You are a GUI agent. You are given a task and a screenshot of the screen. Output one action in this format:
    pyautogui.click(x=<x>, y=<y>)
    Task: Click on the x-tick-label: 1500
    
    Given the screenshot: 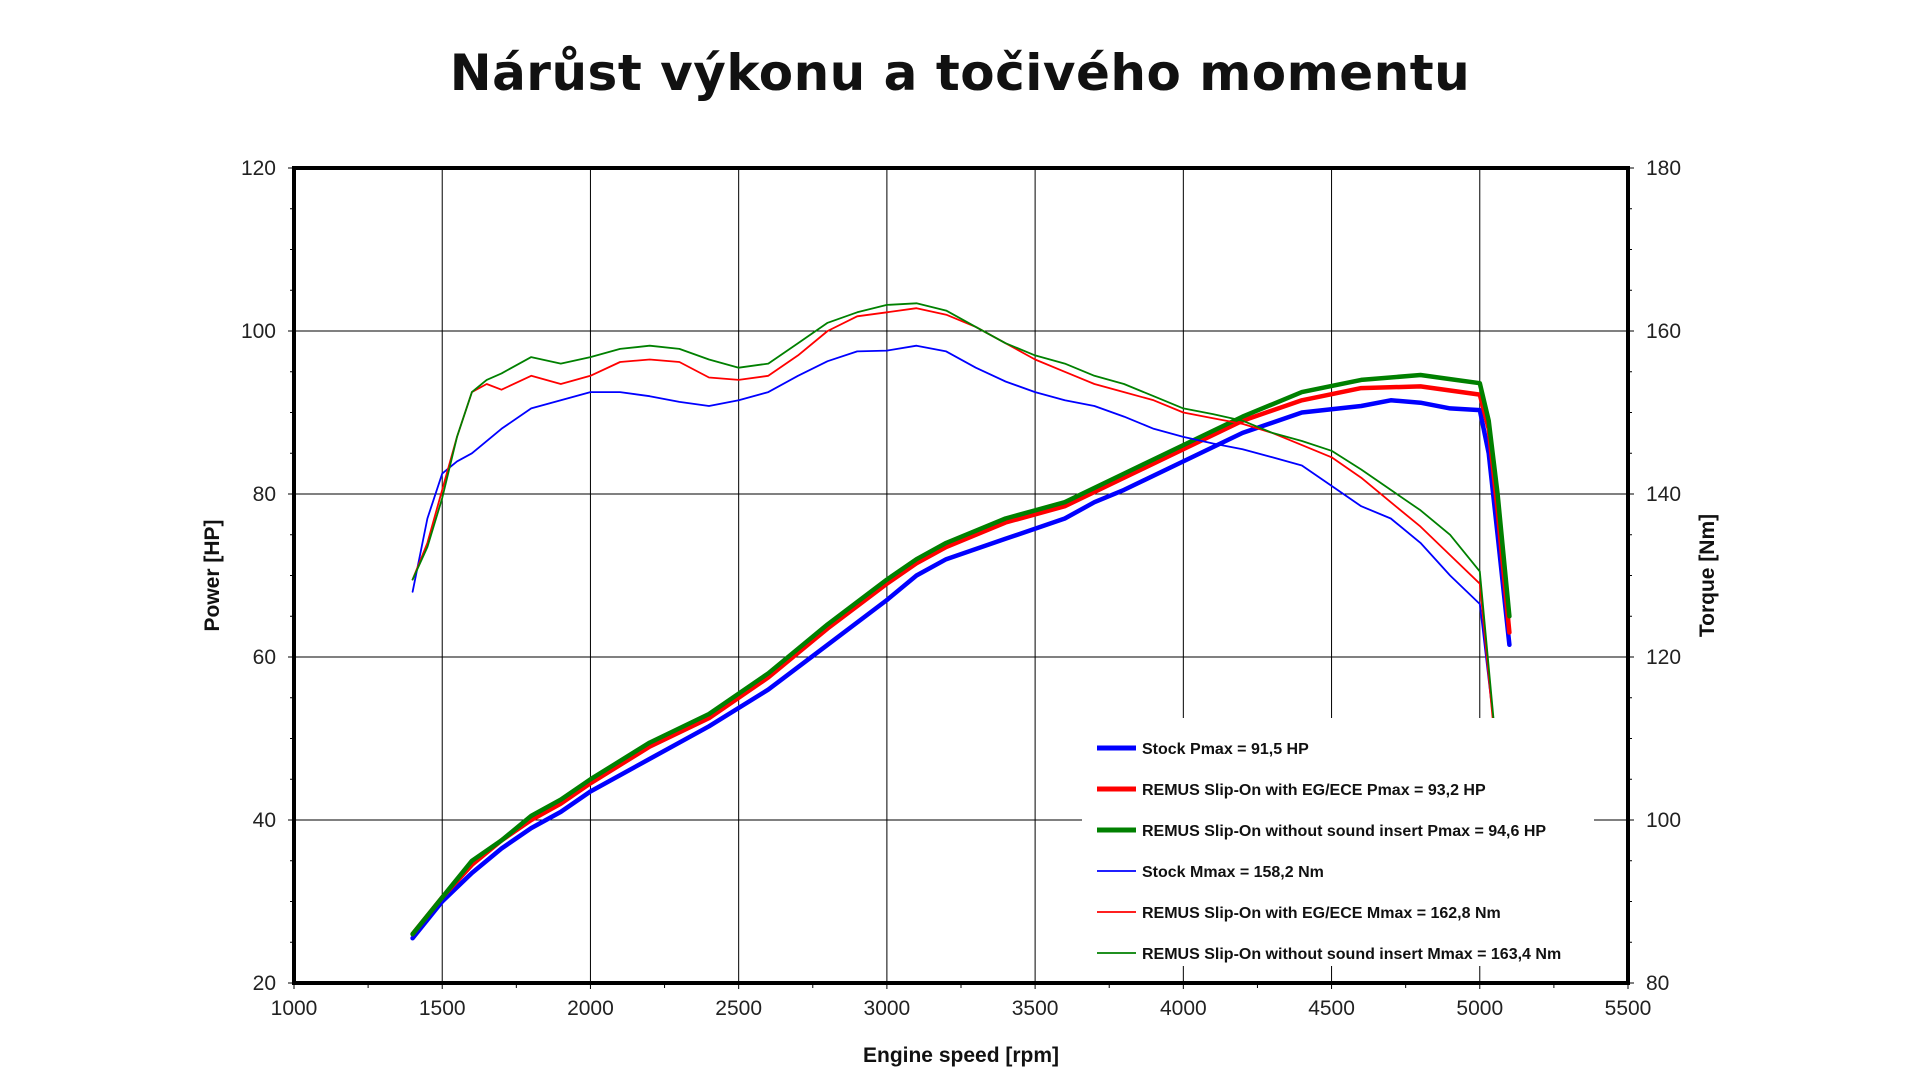 What is the action you would take?
    pyautogui.click(x=442, y=1008)
    